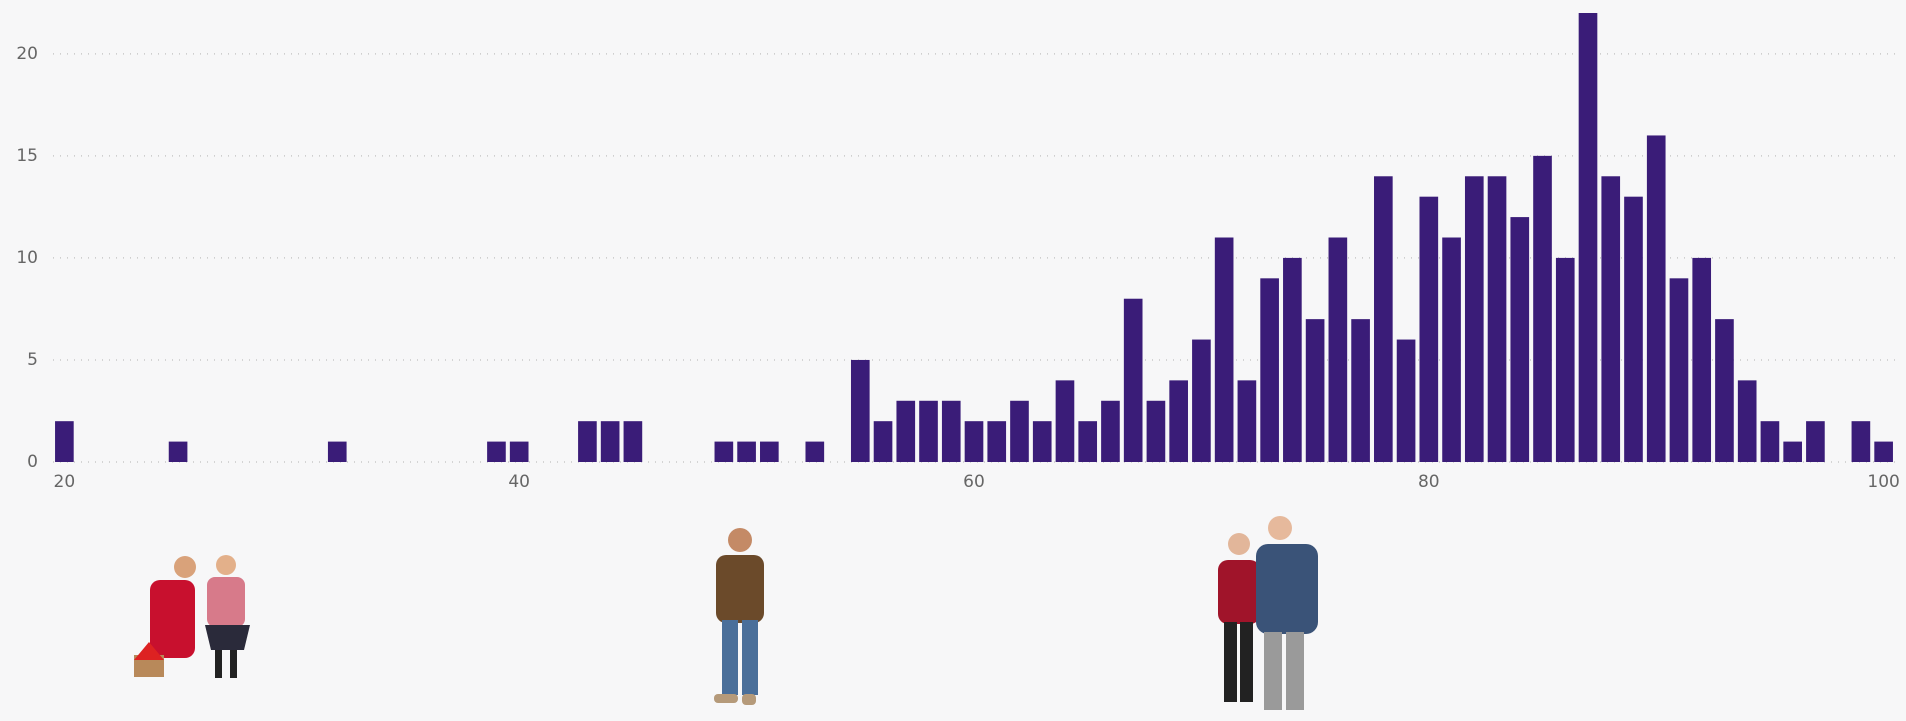 The image size is (1906, 721). I want to click on x-tick-label: 80, so click(1429, 482).